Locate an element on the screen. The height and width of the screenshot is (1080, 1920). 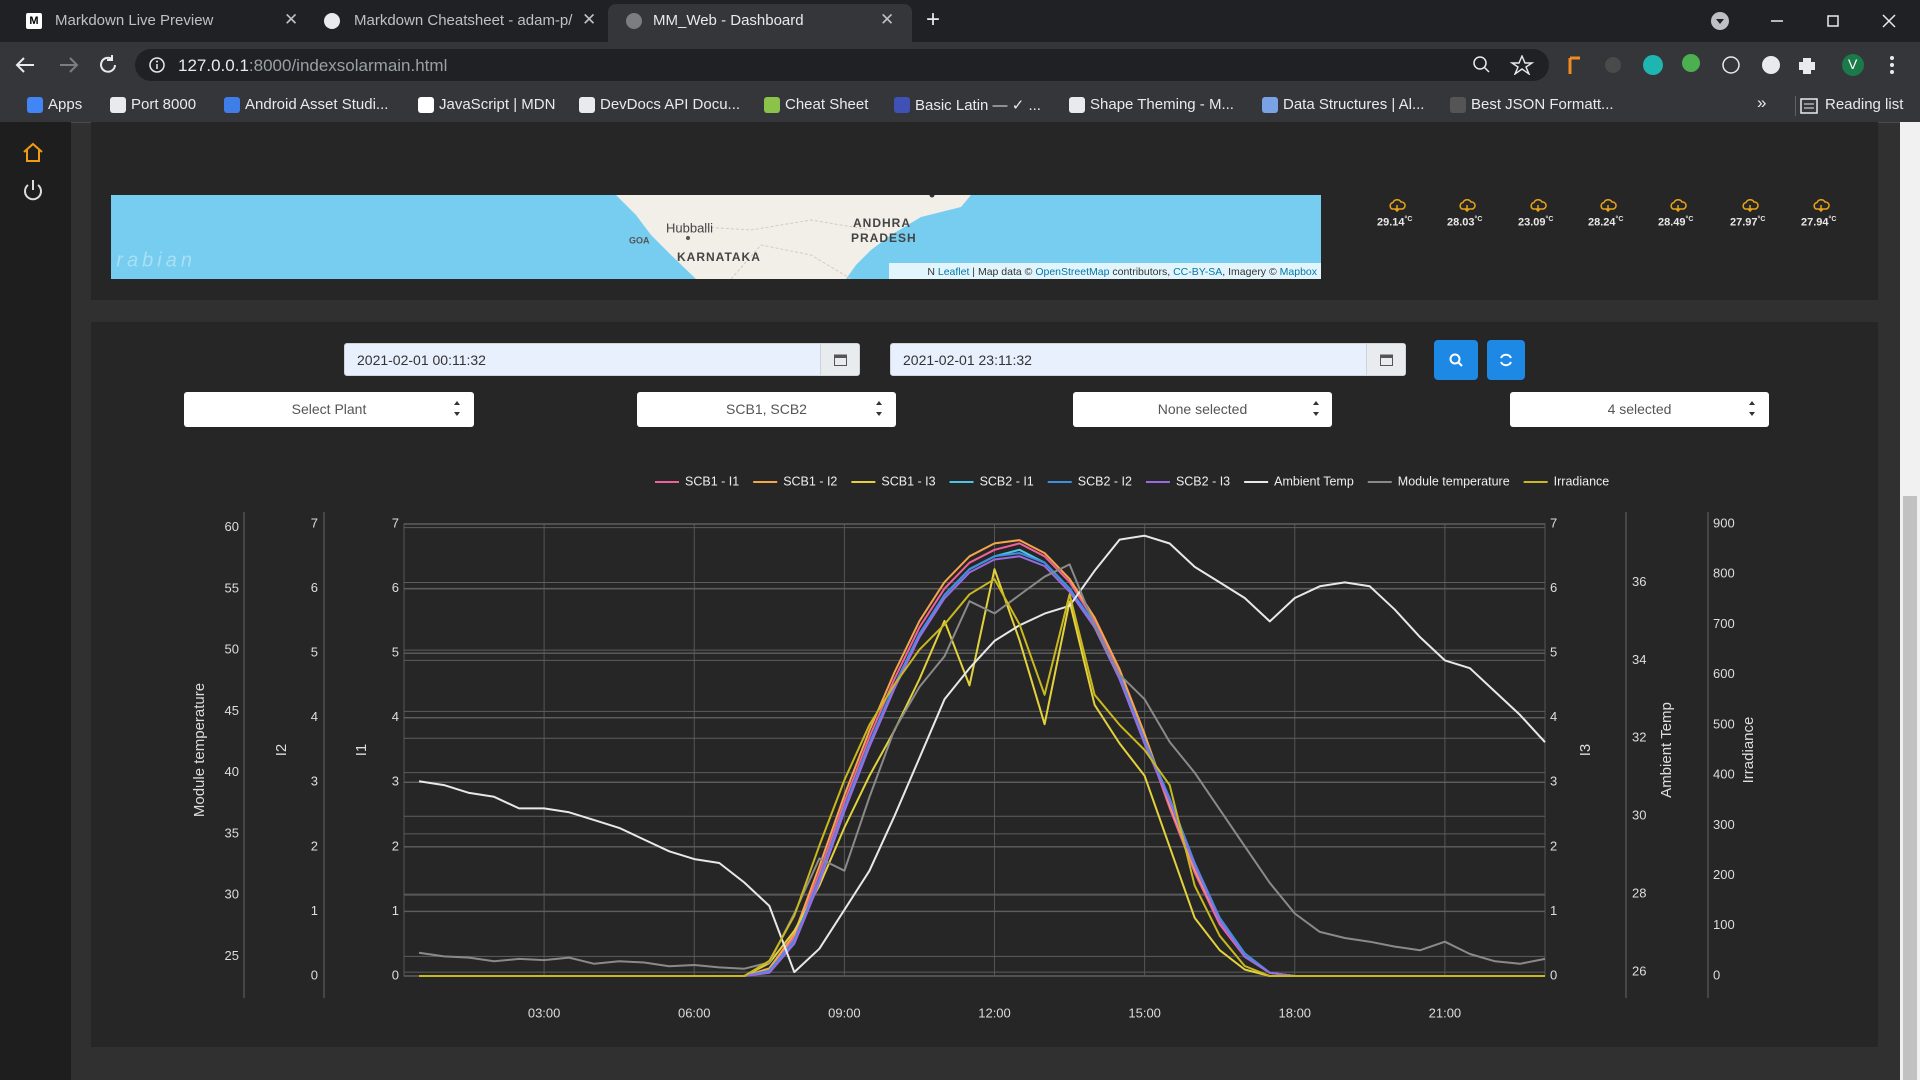
search-button is located at coordinates (1456, 360).